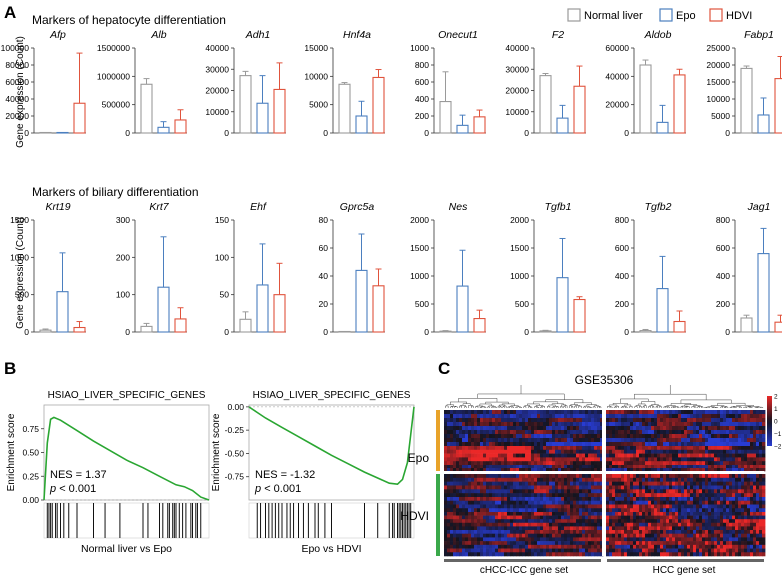 This screenshot has width=782, height=576. I want to click on gene-title: Ehf, so click(258, 207).